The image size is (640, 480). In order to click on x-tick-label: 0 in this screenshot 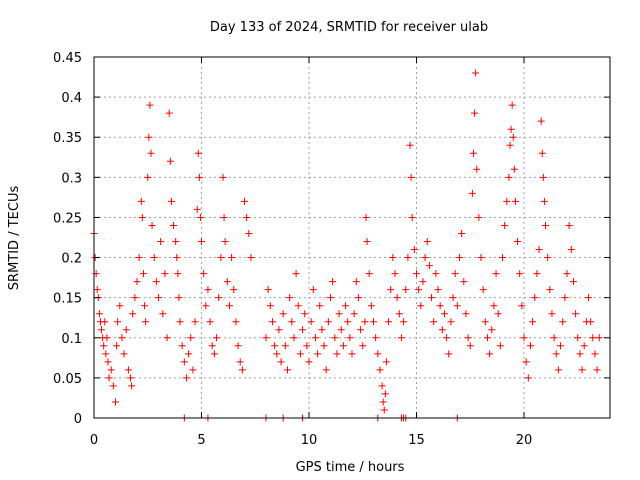, I will do `click(94, 440)`.